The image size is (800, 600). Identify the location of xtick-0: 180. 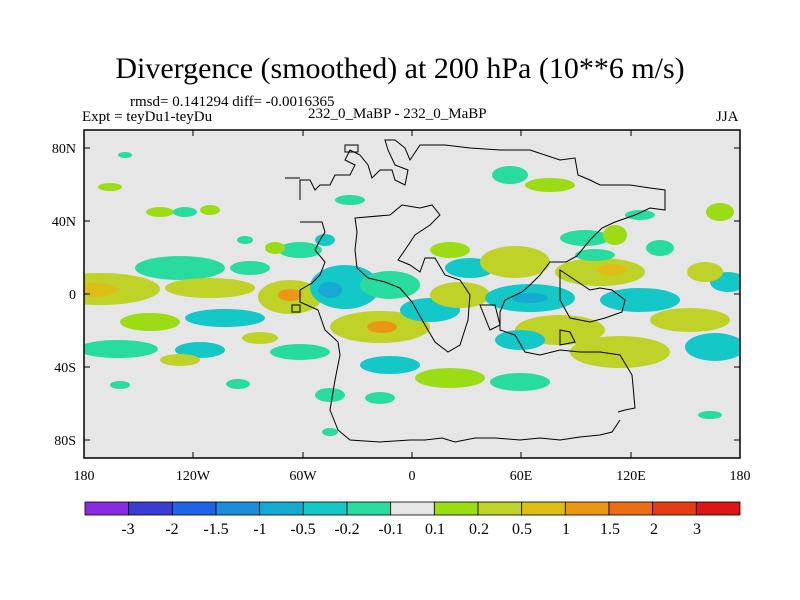
(84, 476).